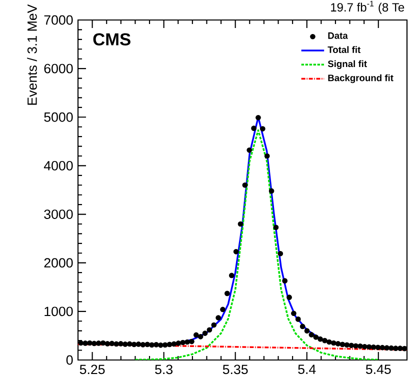 Image resolution: width=412 pixels, height=384 pixels. Describe the element at coordinates (58, 117) in the screenshot. I see `y-tick-label: 5000` at that location.